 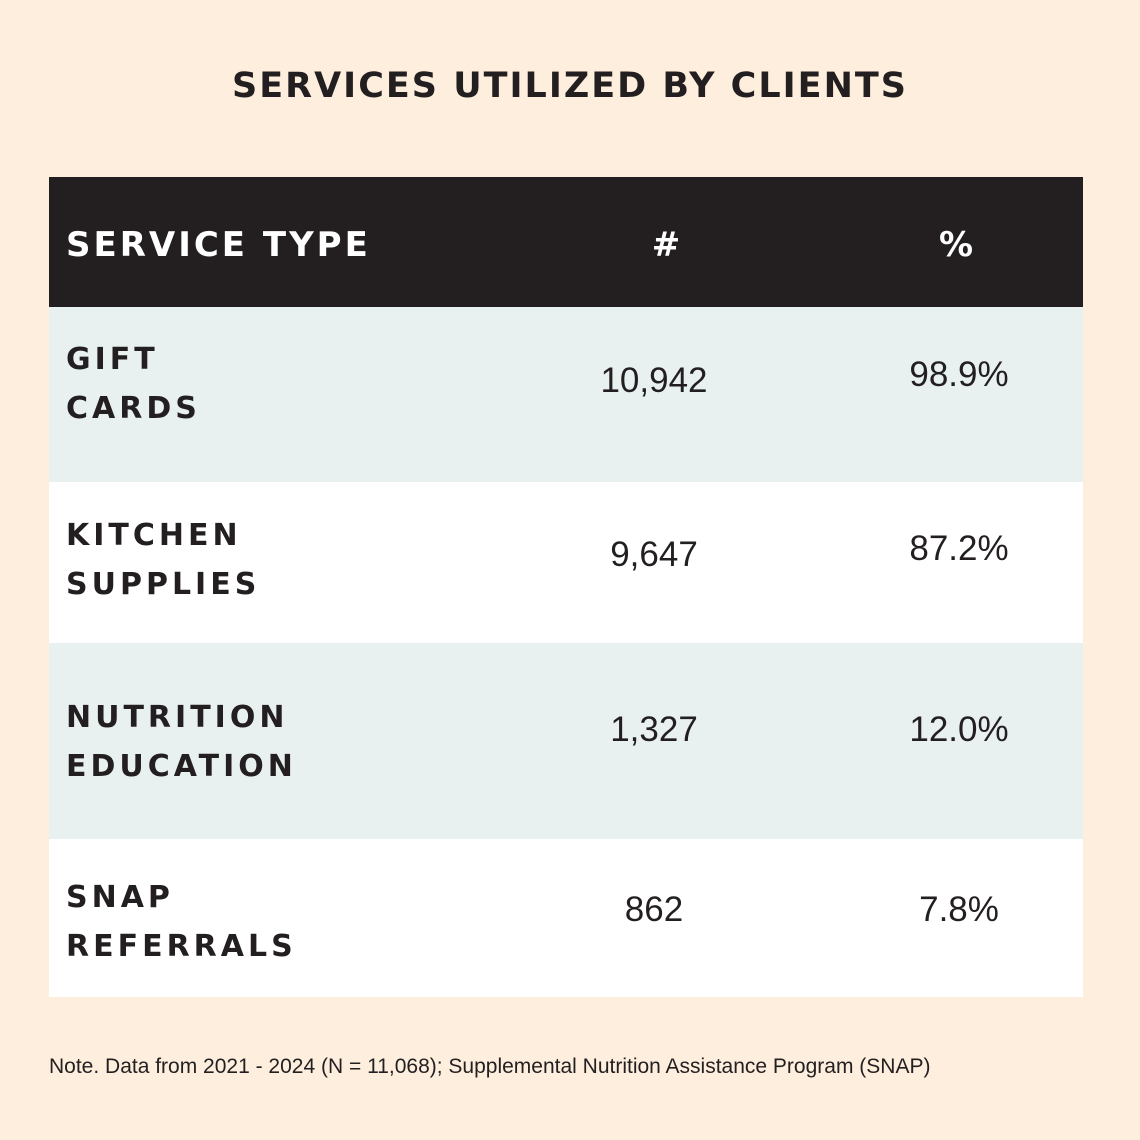 I want to click on row-percent: 7.8%, so click(x=959, y=909).